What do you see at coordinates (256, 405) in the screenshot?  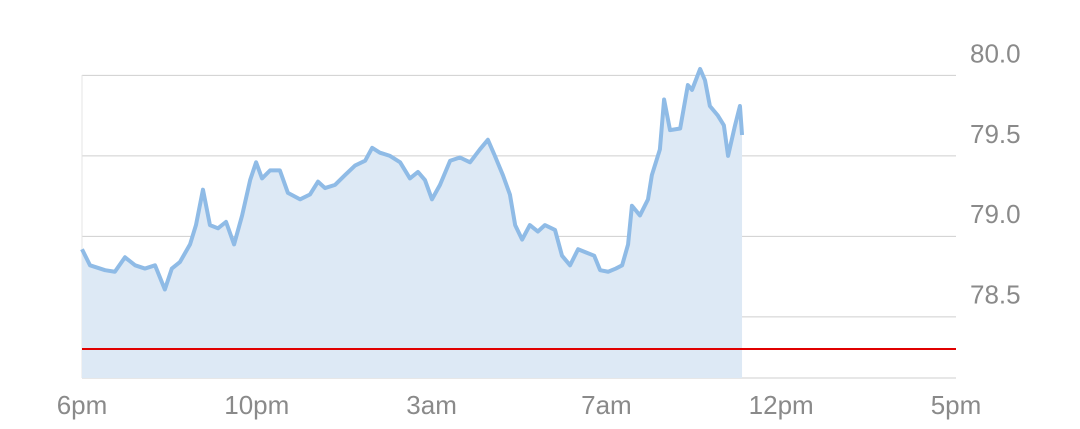 I see `x-tick-label: 10pm` at bounding box center [256, 405].